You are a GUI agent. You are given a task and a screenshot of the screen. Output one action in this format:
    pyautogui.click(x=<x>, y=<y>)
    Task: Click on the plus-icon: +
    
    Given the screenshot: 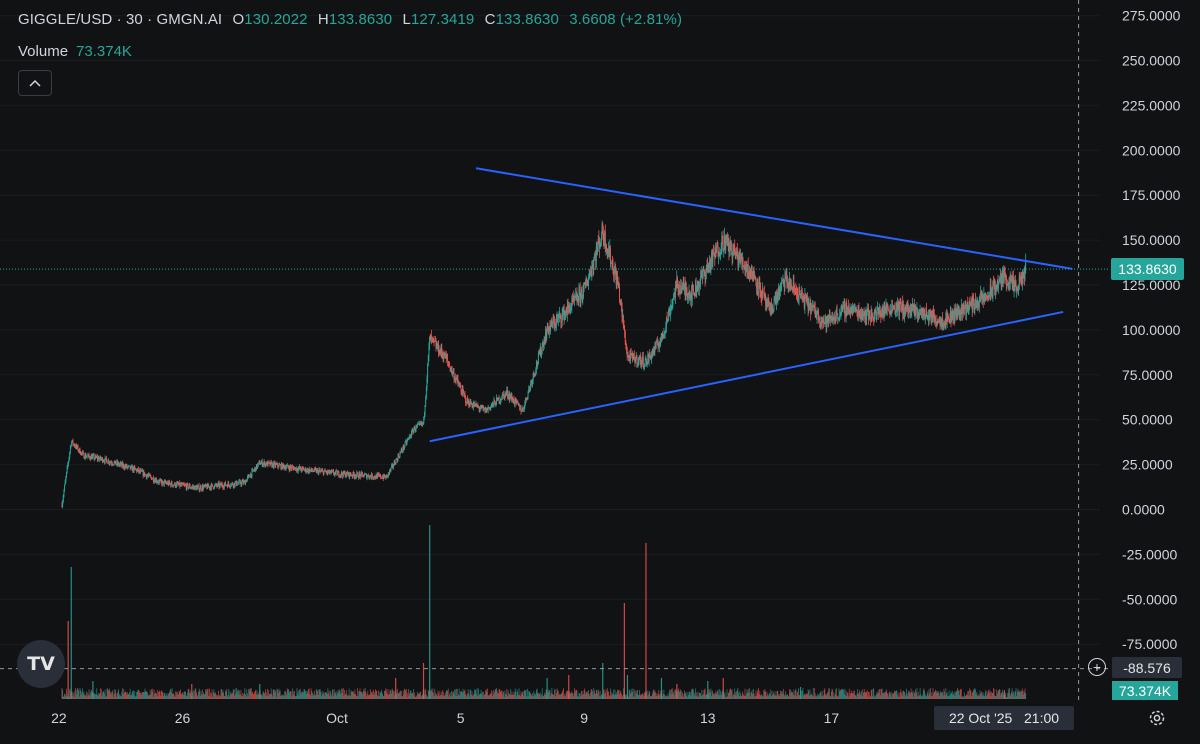 What is the action you would take?
    pyautogui.click(x=1097, y=667)
    